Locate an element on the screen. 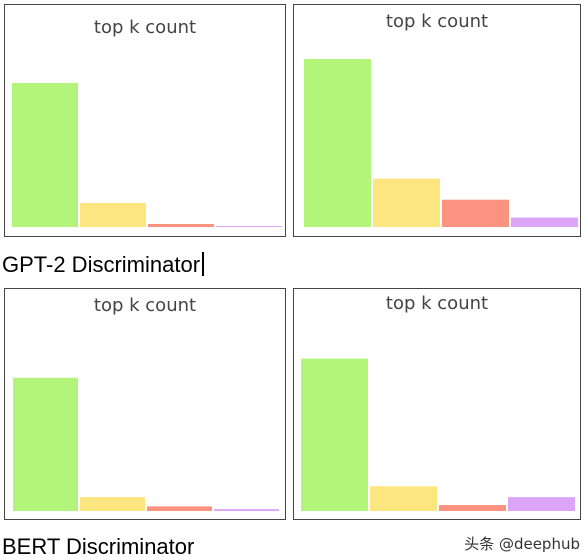 The width and height of the screenshot is (588, 560). chart-1-title: top k count is located at coordinates (145, 27).